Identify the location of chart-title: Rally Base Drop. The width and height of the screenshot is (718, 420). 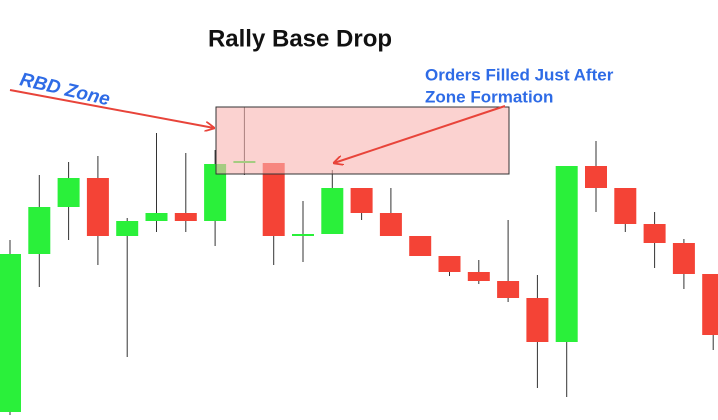
(300, 38).